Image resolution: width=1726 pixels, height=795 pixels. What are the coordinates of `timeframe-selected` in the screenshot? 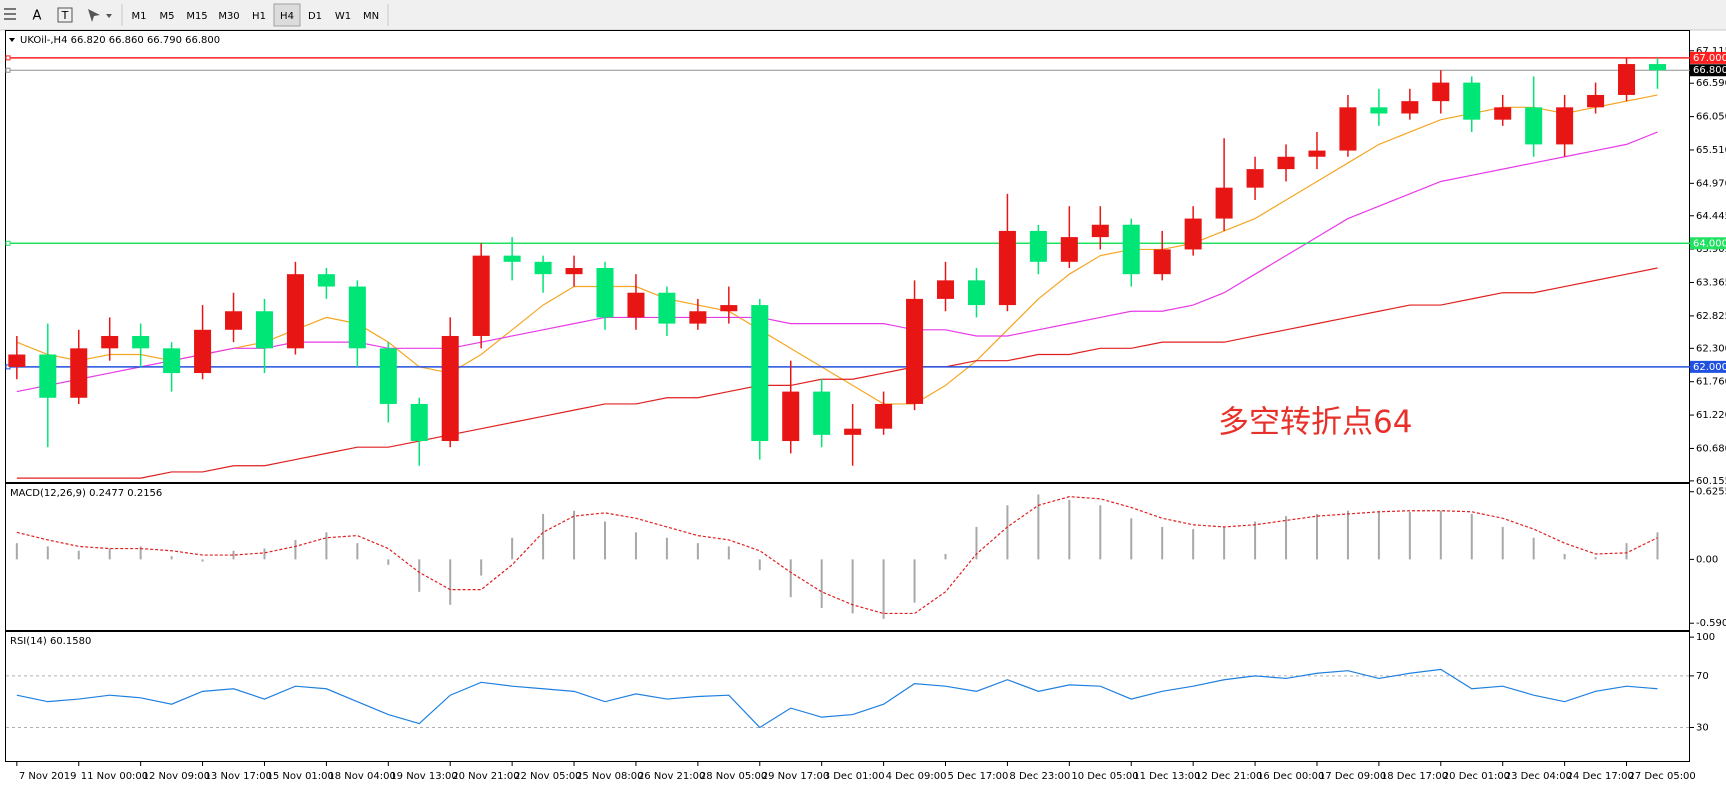 It's located at (287, 15).